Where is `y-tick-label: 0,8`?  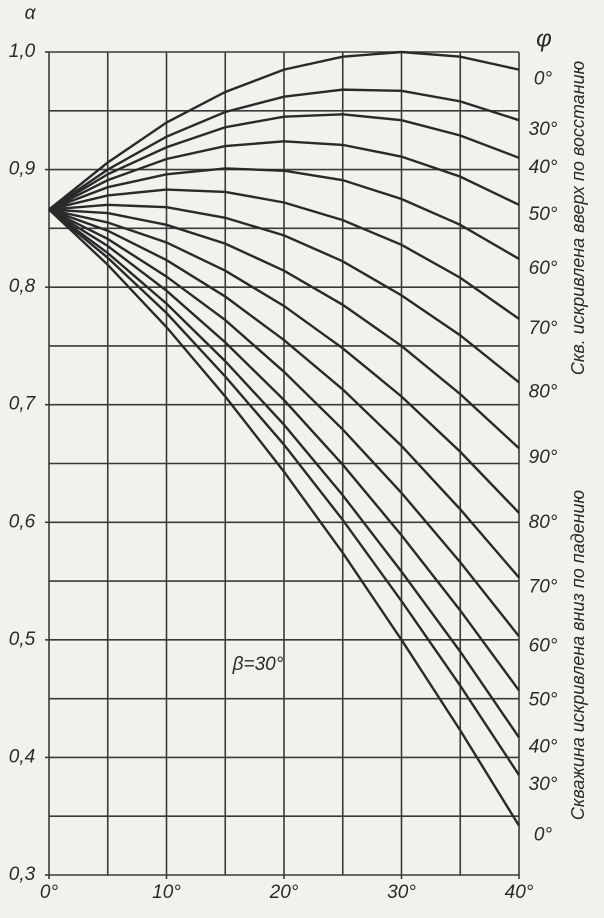
y-tick-label: 0,8 is located at coordinates (22, 286).